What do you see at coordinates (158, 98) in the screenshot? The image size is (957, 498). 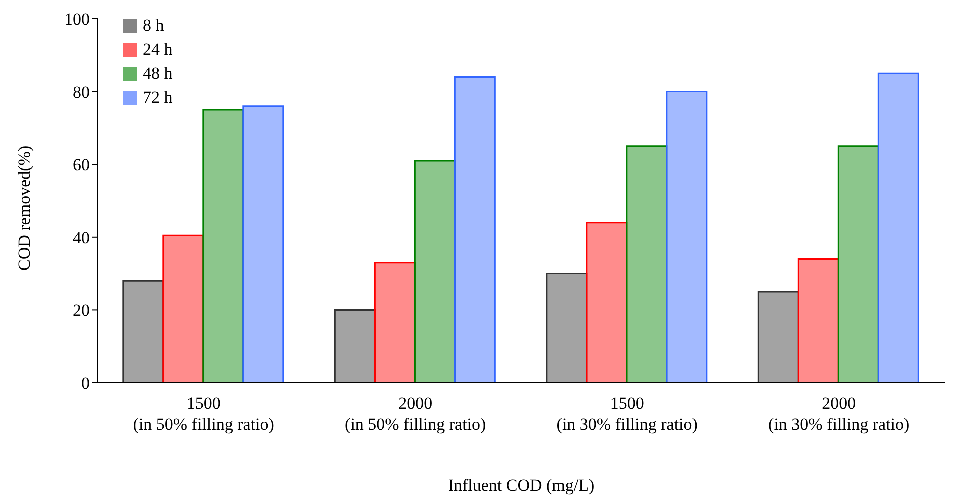 I see `legend-label: 72 h` at bounding box center [158, 98].